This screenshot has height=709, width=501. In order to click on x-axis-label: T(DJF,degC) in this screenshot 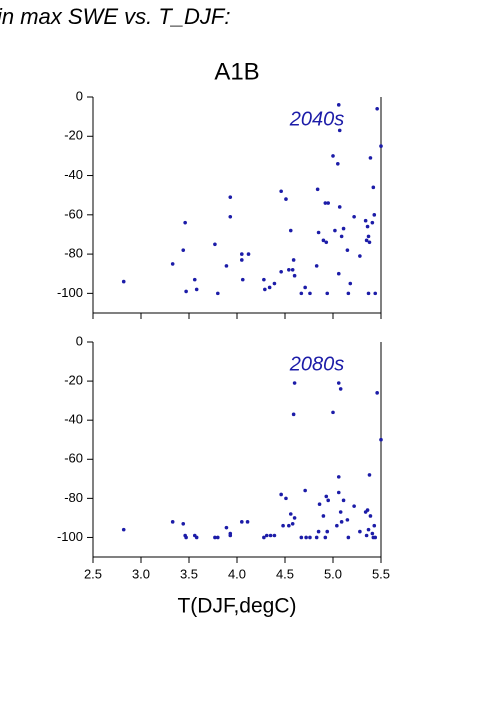, I will do `click(236, 606)`.